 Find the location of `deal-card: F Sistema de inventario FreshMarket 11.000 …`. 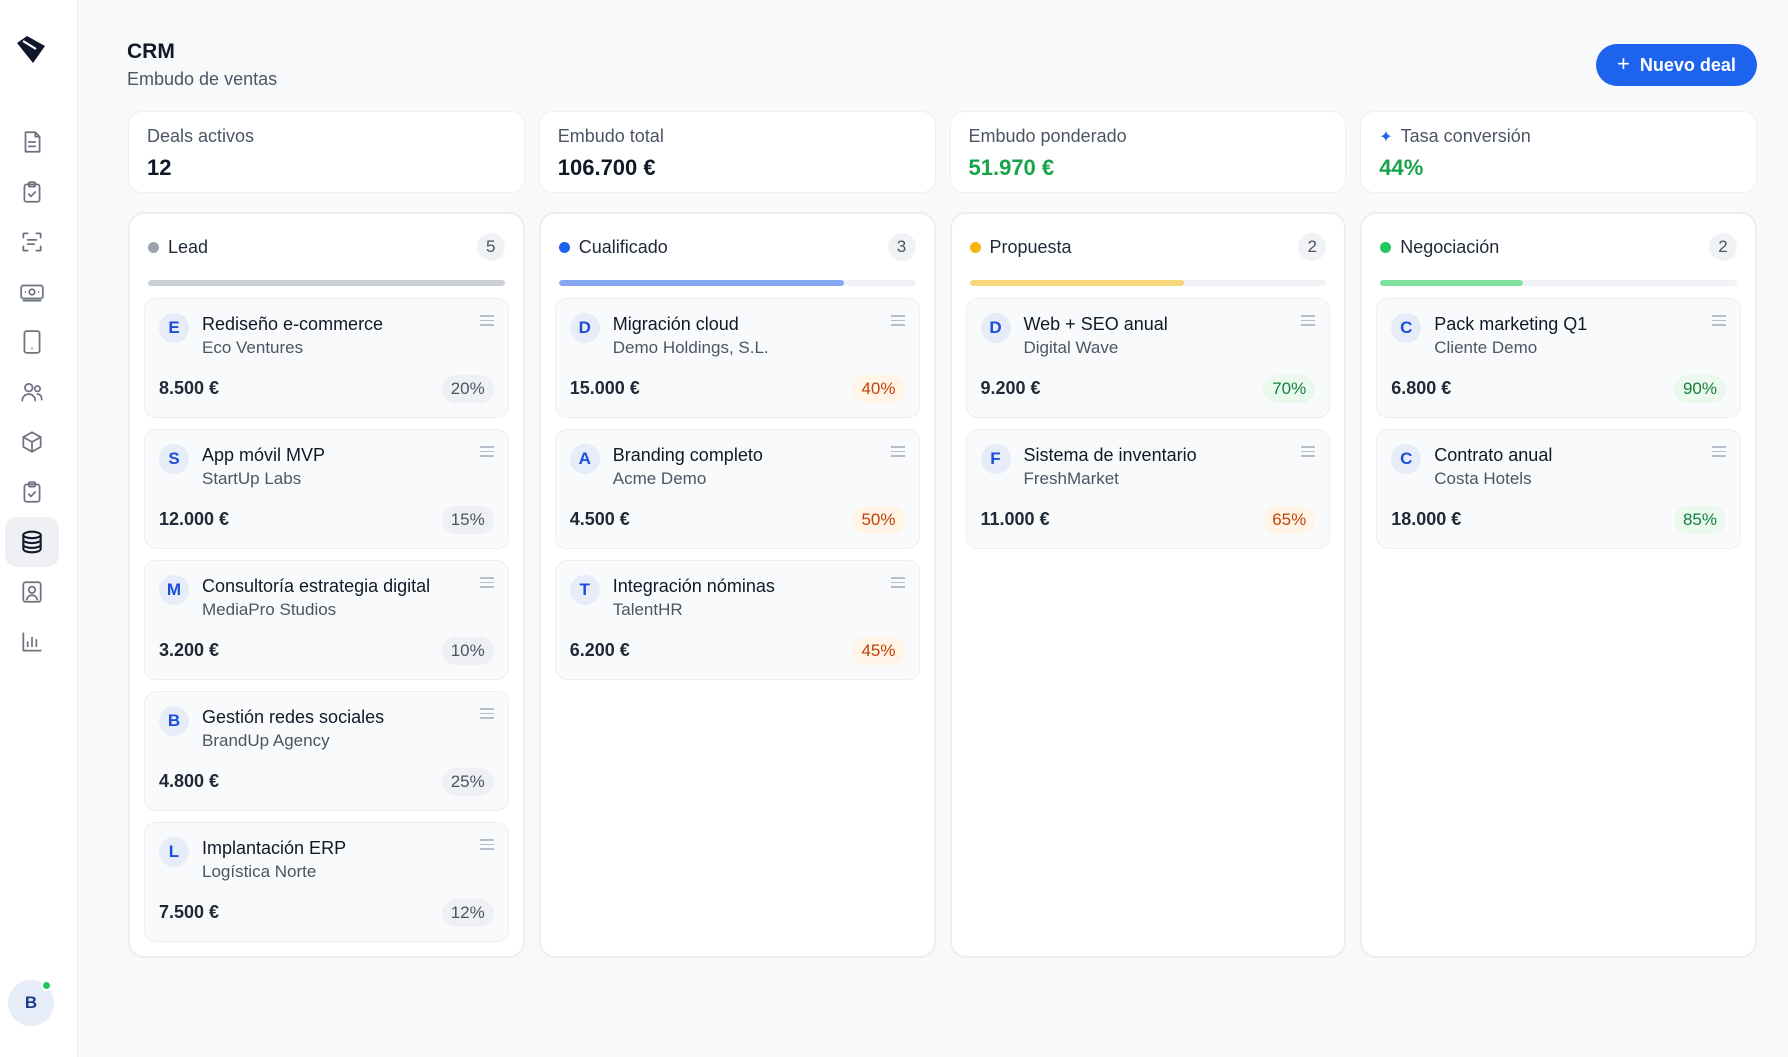

deal-card: F Sistema de inventario FreshMarket 11.000 … is located at coordinates (1148, 489).